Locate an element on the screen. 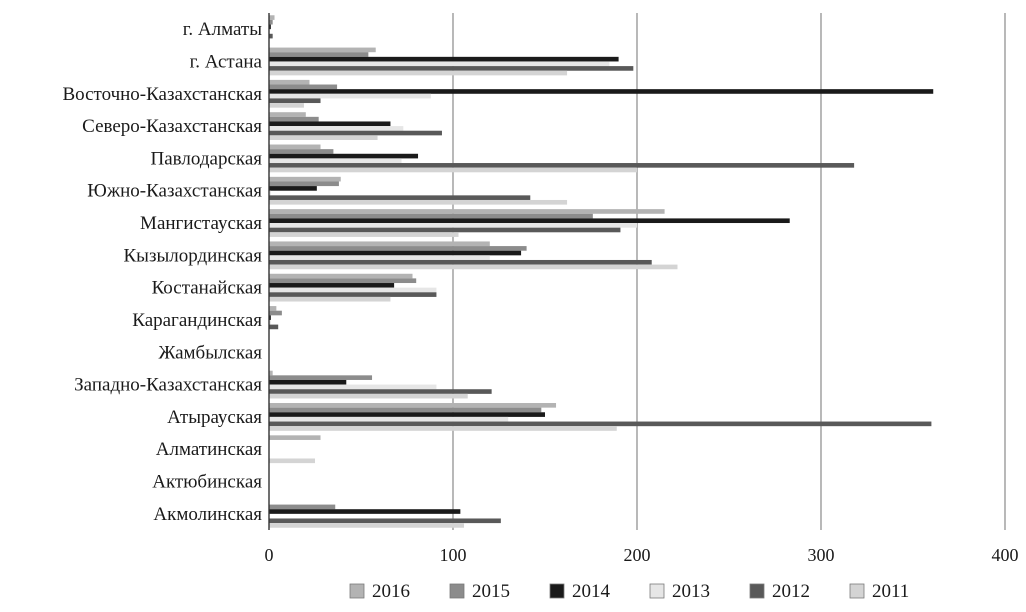 The height and width of the screenshot is (612, 1026). category-label: Мангистауская is located at coordinates (201, 223).